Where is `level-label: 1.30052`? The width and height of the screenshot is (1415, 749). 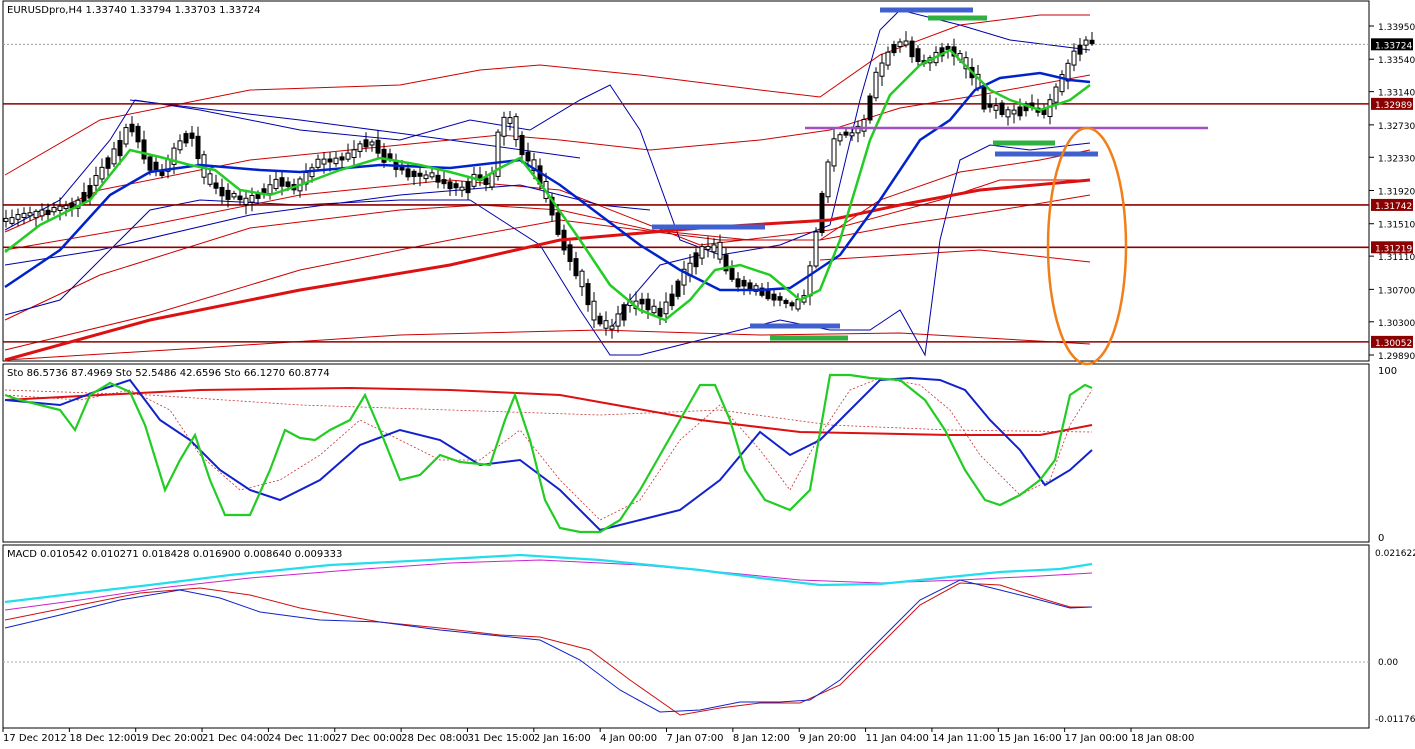
level-label: 1.30052 is located at coordinates (1393, 344).